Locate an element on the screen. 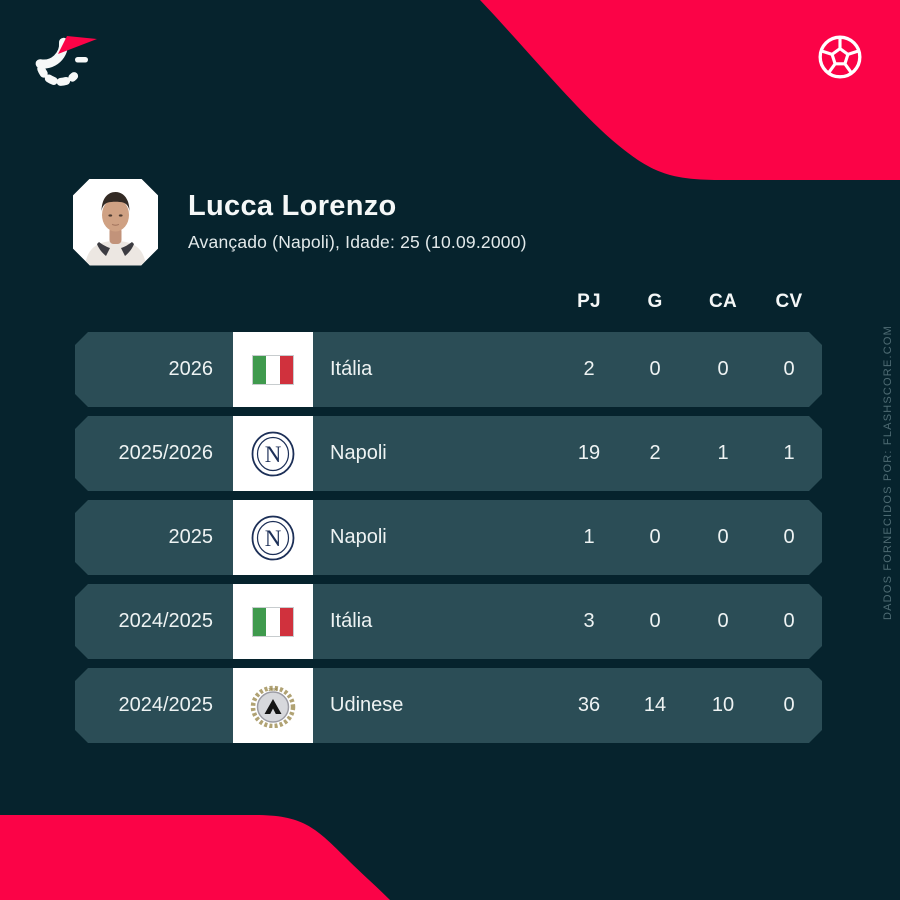 The image size is (900, 900). football-icon is located at coordinates (840, 57).